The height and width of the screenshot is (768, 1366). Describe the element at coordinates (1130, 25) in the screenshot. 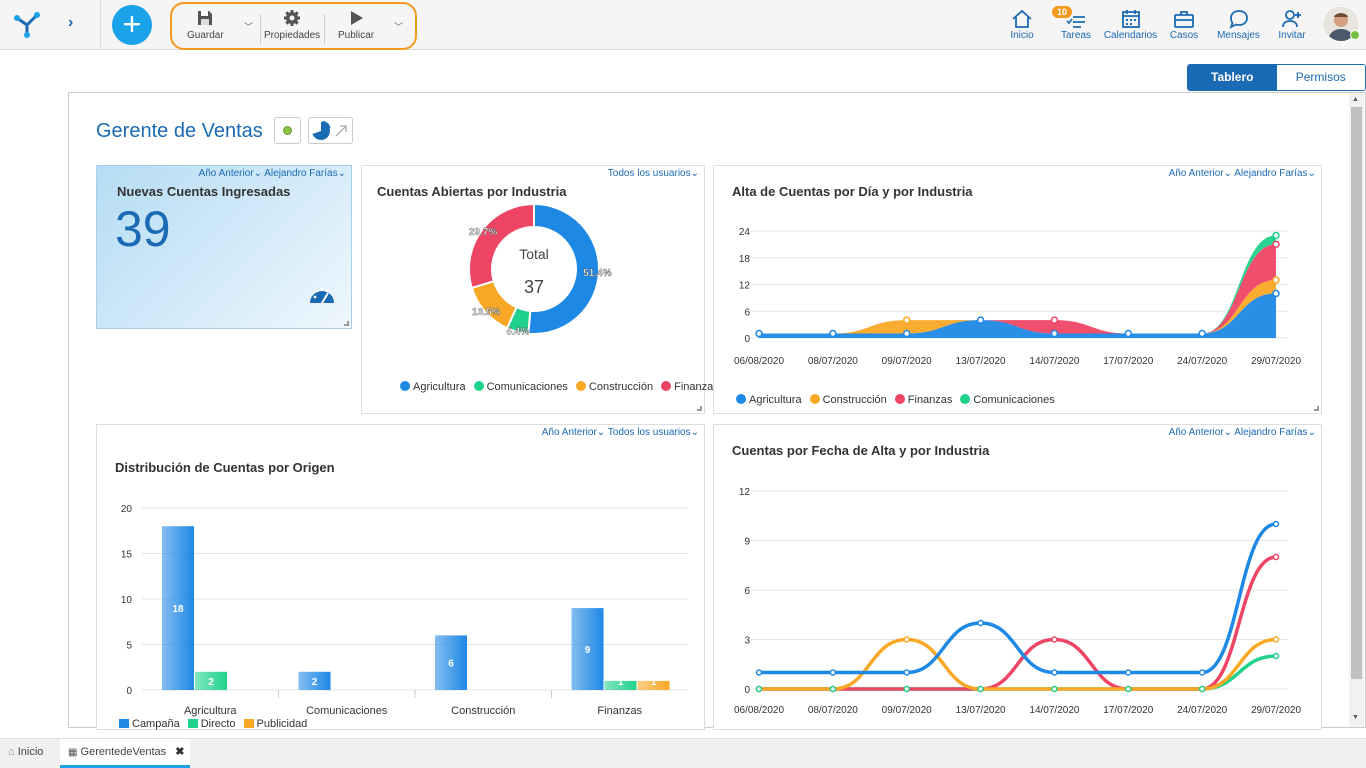

I see `nav-calendars: Calendarios` at that location.